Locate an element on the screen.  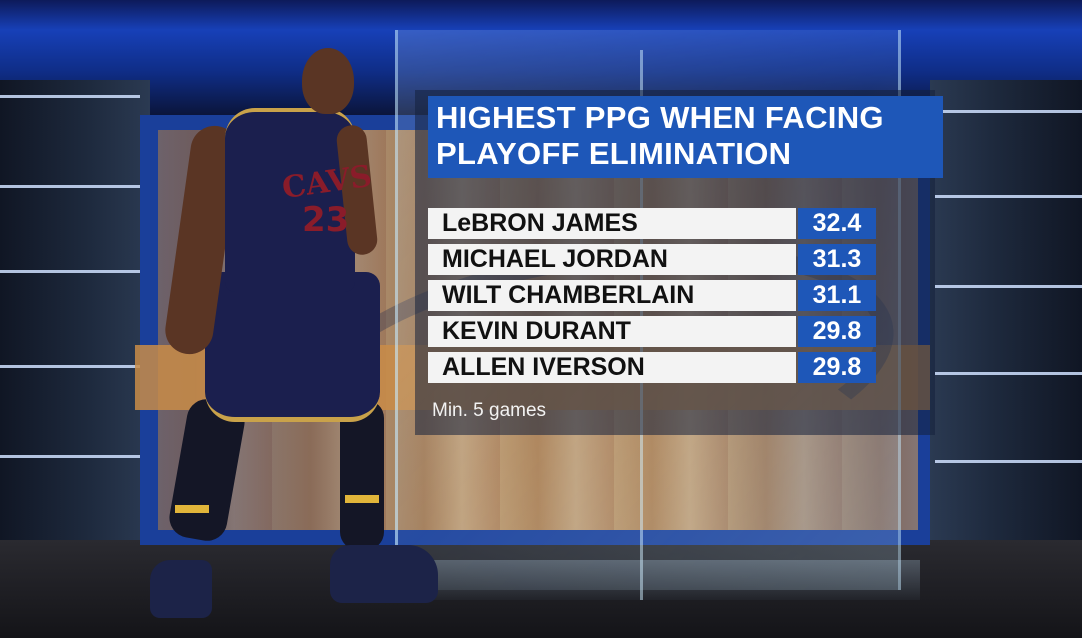
stat-row-name: ALLEN IVERSON is located at coordinates (612, 367).